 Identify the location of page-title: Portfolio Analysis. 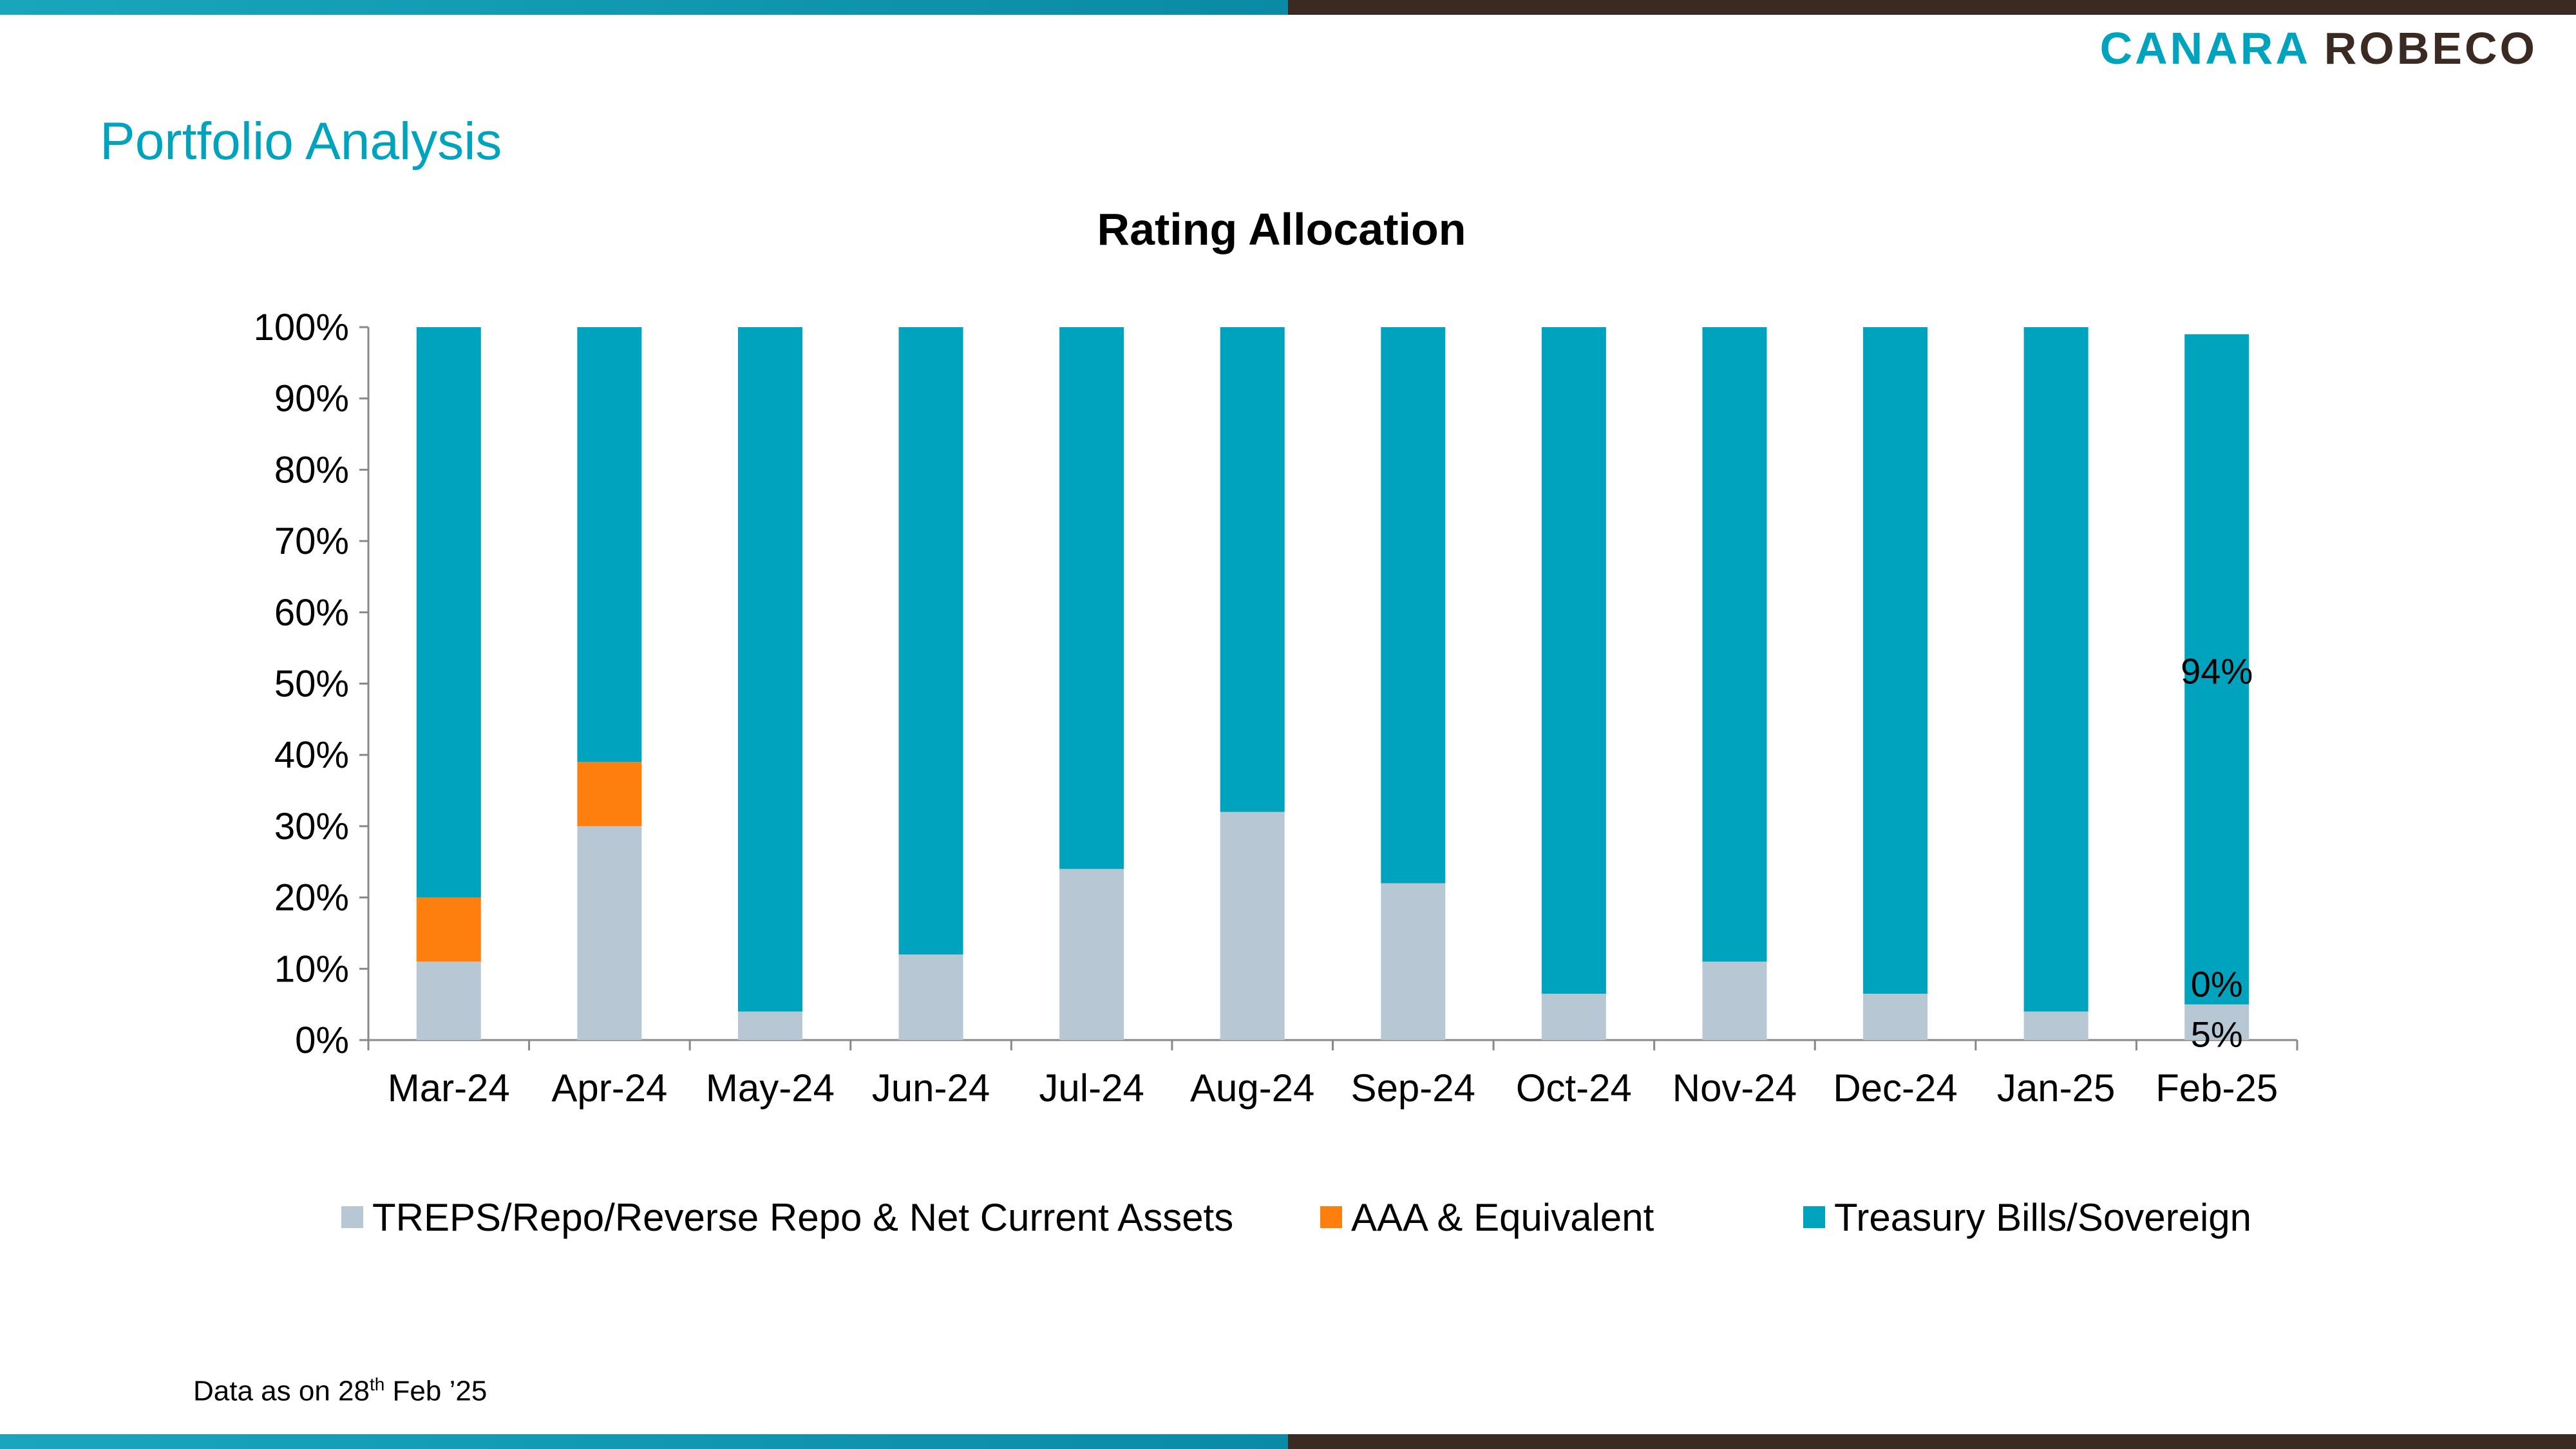
(301, 141).